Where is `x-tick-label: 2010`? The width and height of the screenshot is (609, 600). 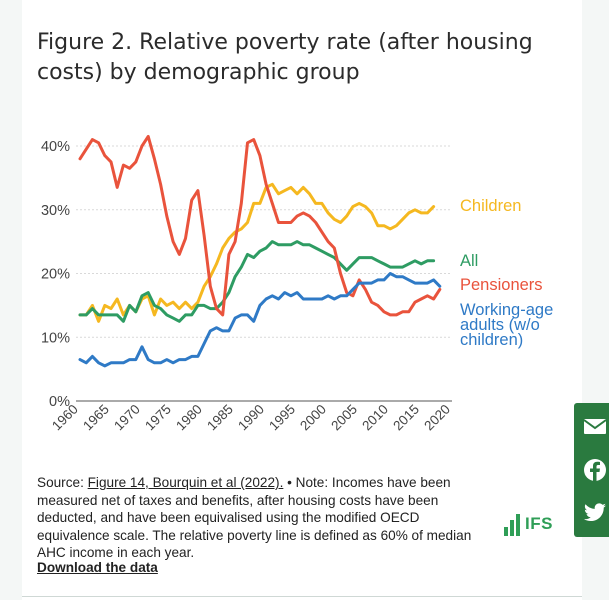
x-tick-label: 2010 is located at coordinates (375, 418).